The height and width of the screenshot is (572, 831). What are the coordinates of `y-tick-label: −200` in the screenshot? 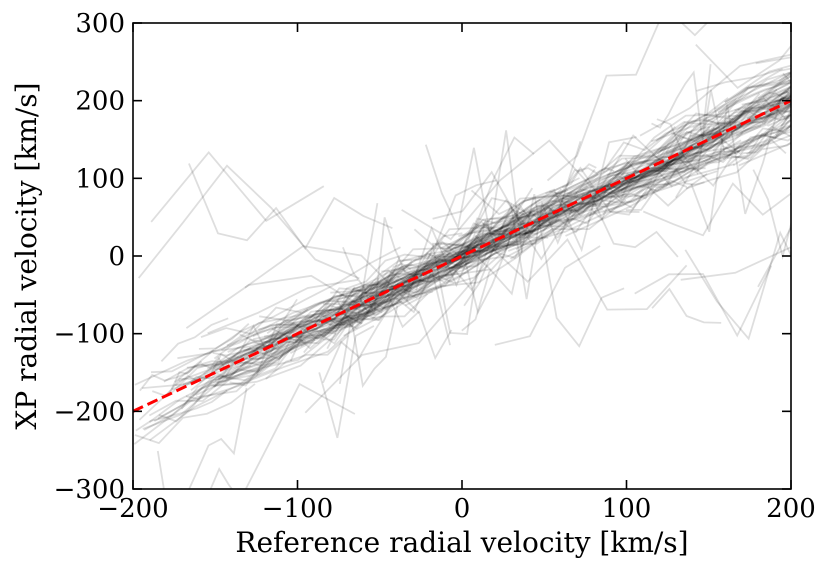 It's located at (89, 412).